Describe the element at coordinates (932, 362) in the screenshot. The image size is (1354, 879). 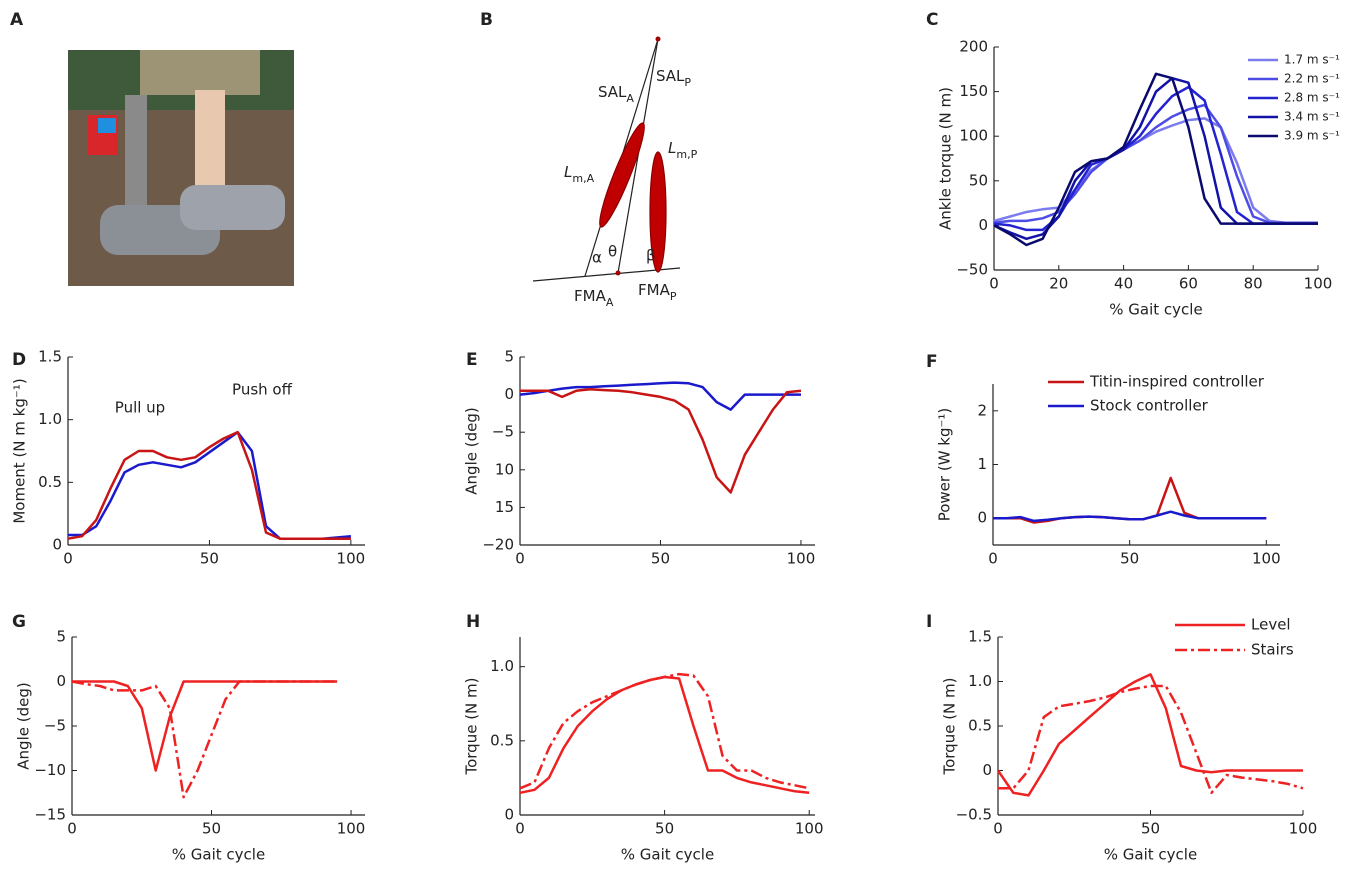
I see `panel-label: F` at that location.